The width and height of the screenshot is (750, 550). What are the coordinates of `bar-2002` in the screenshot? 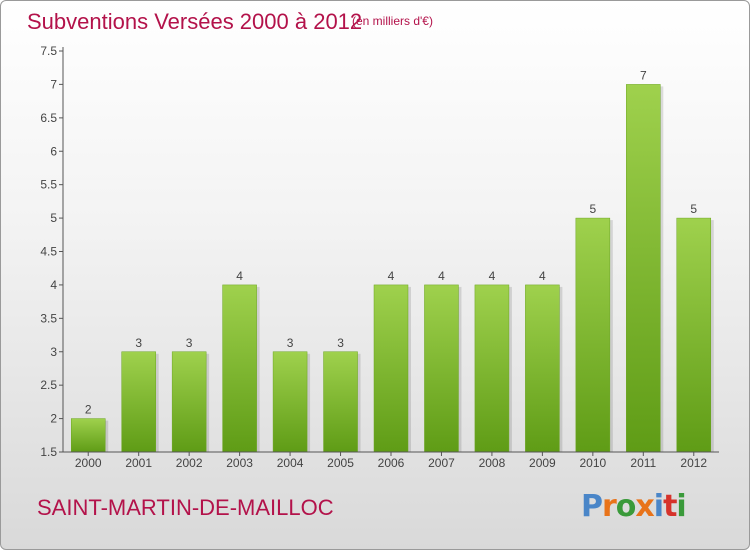 It's located at (189, 402).